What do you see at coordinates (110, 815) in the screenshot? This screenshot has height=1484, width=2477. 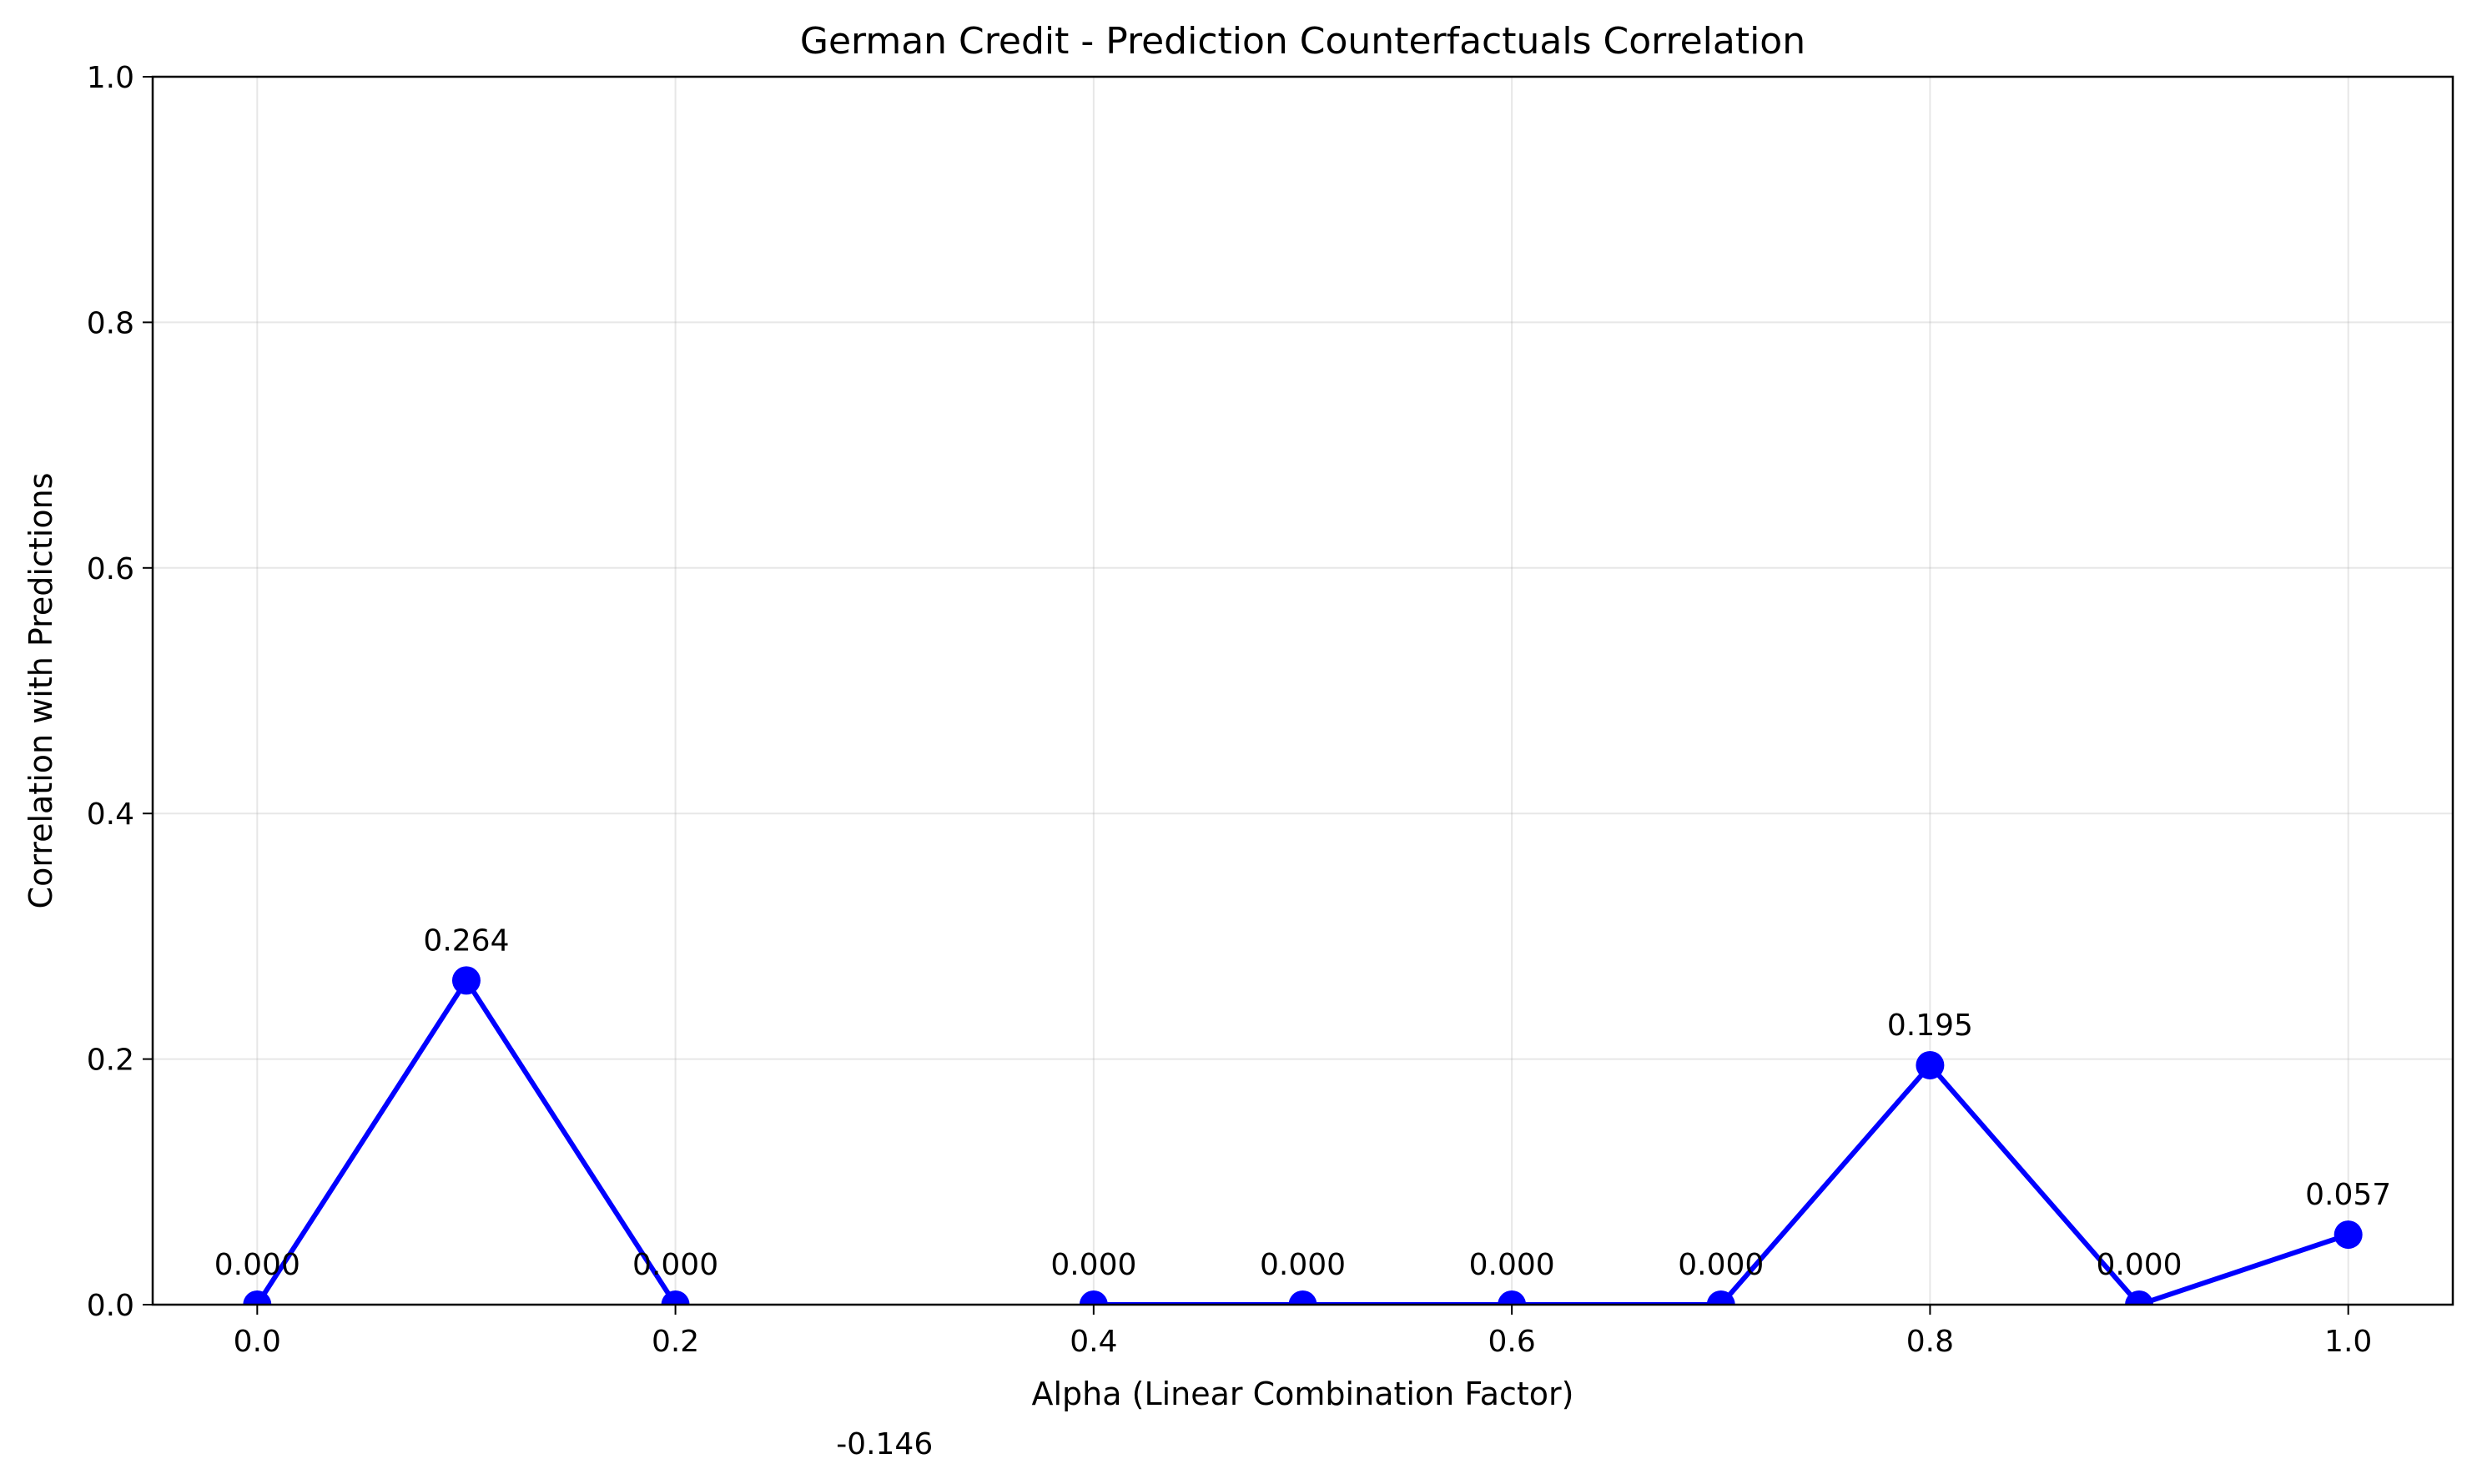 I see `y-tick-label: 0.4` at bounding box center [110, 815].